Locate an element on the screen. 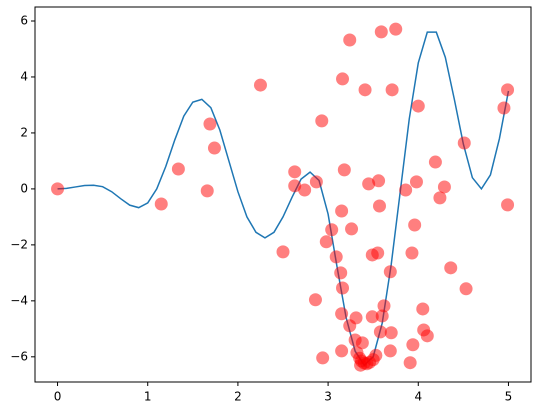 Image resolution: width=549 pixels, height=412 pixels. y-tick-label: 4 is located at coordinates (24, 76).